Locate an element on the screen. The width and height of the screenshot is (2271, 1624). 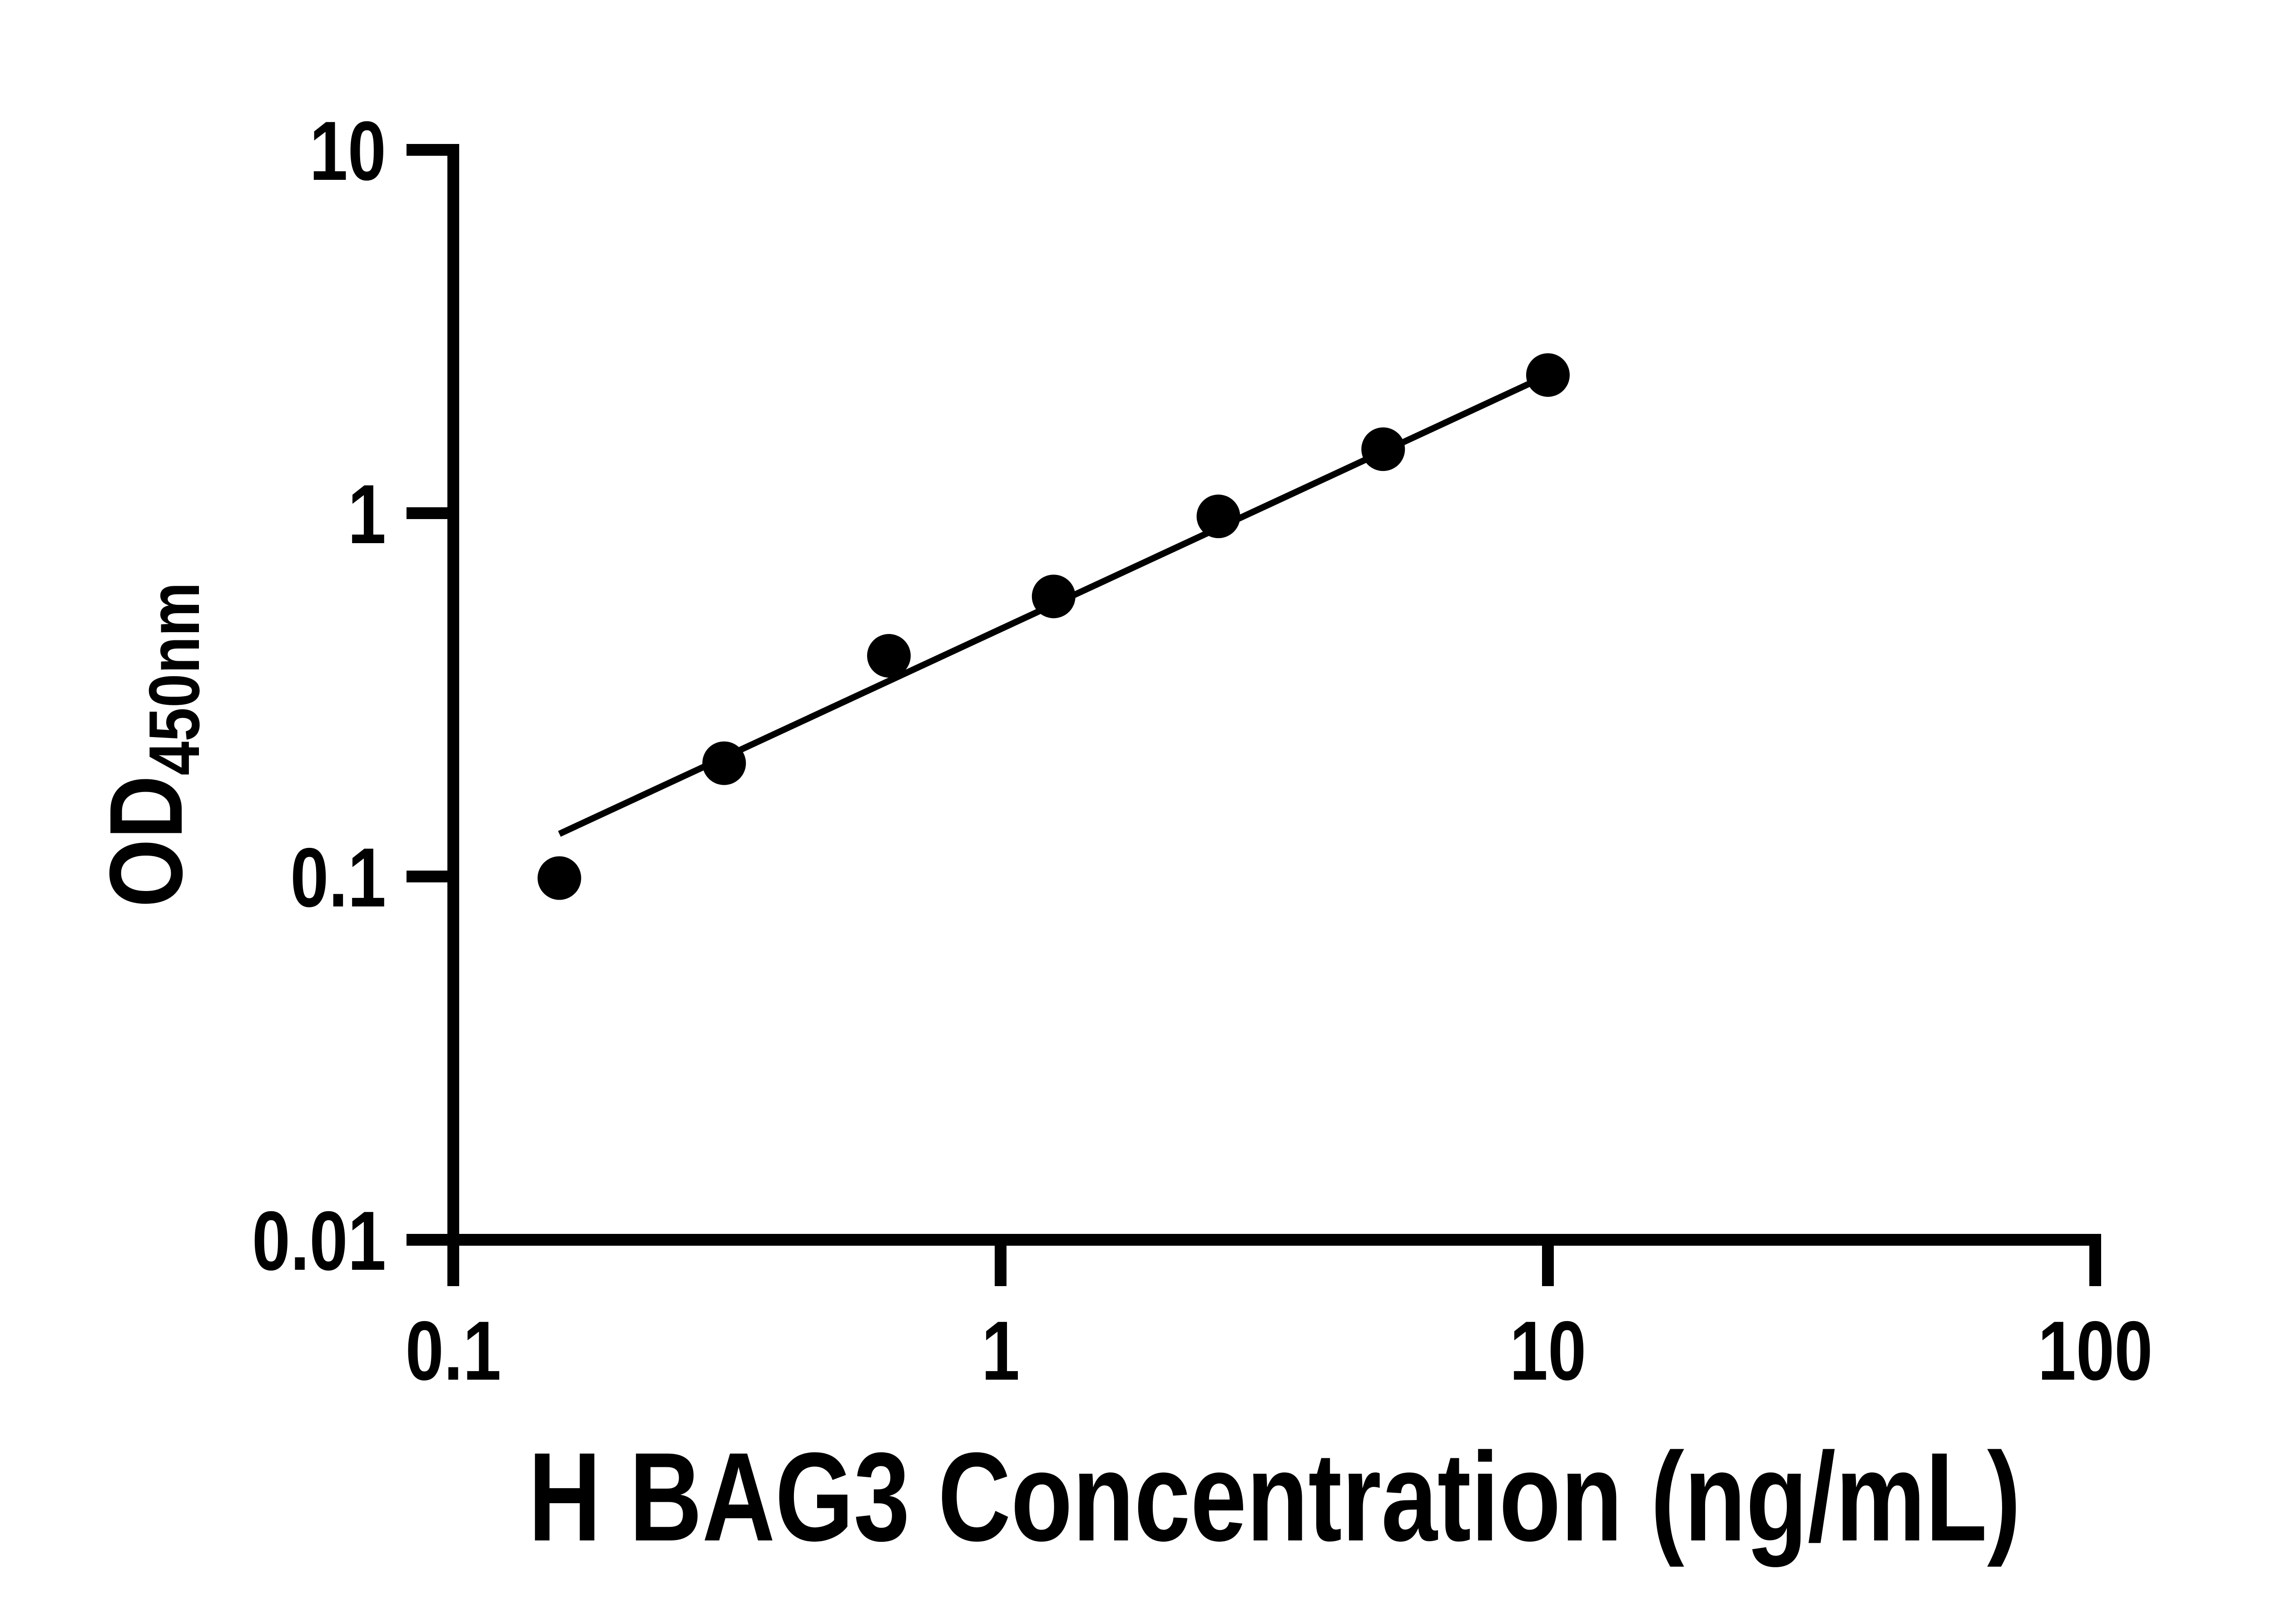
y-axis-title: OD450nm is located at coordinates (151, 744).